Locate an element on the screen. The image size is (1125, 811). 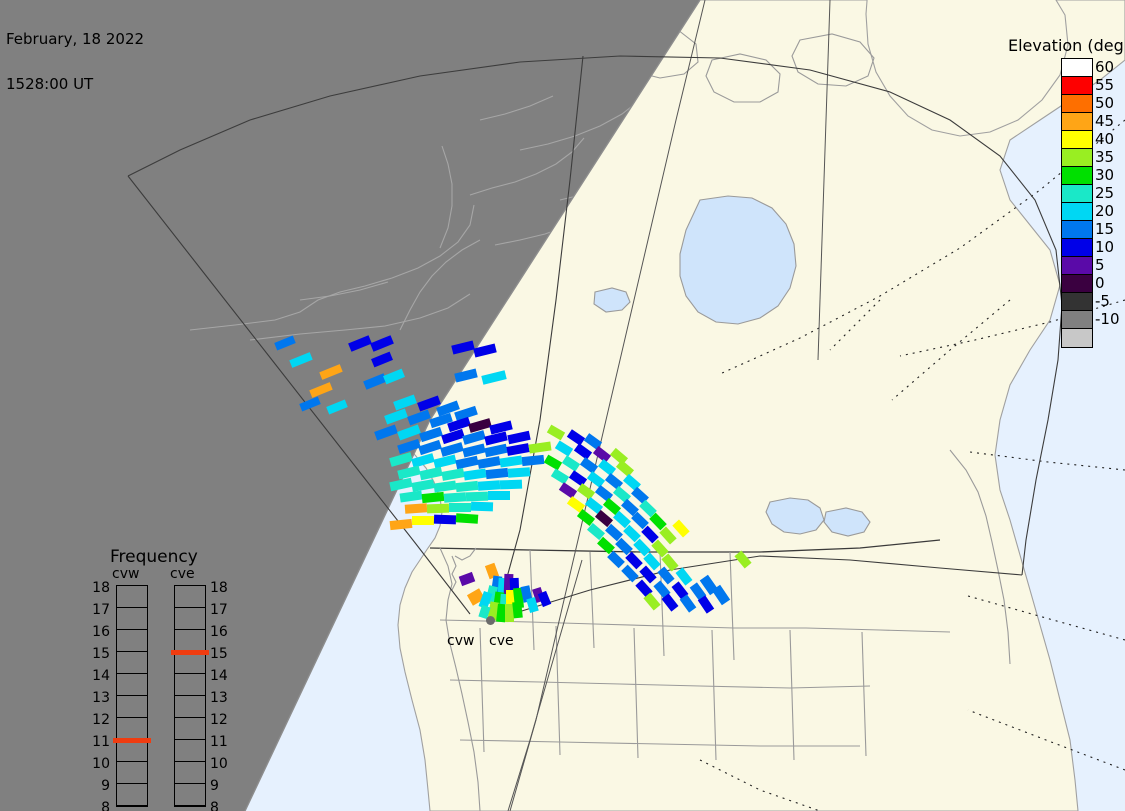
frequency-tick-label: 8 is located at coordinates (105, 805).